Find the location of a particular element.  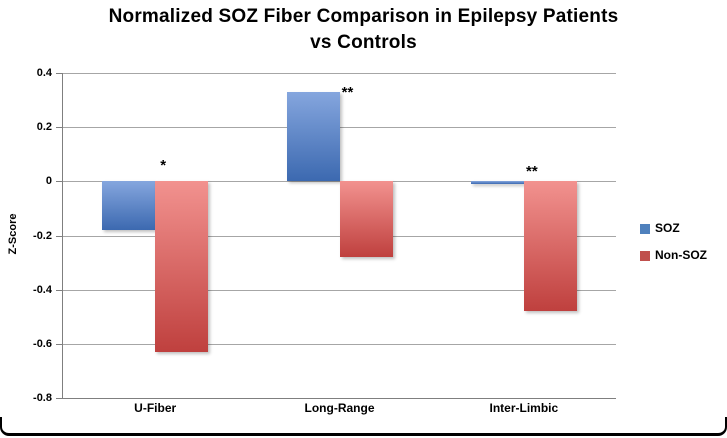

y-axis-line is located at coordinates (62, 236).